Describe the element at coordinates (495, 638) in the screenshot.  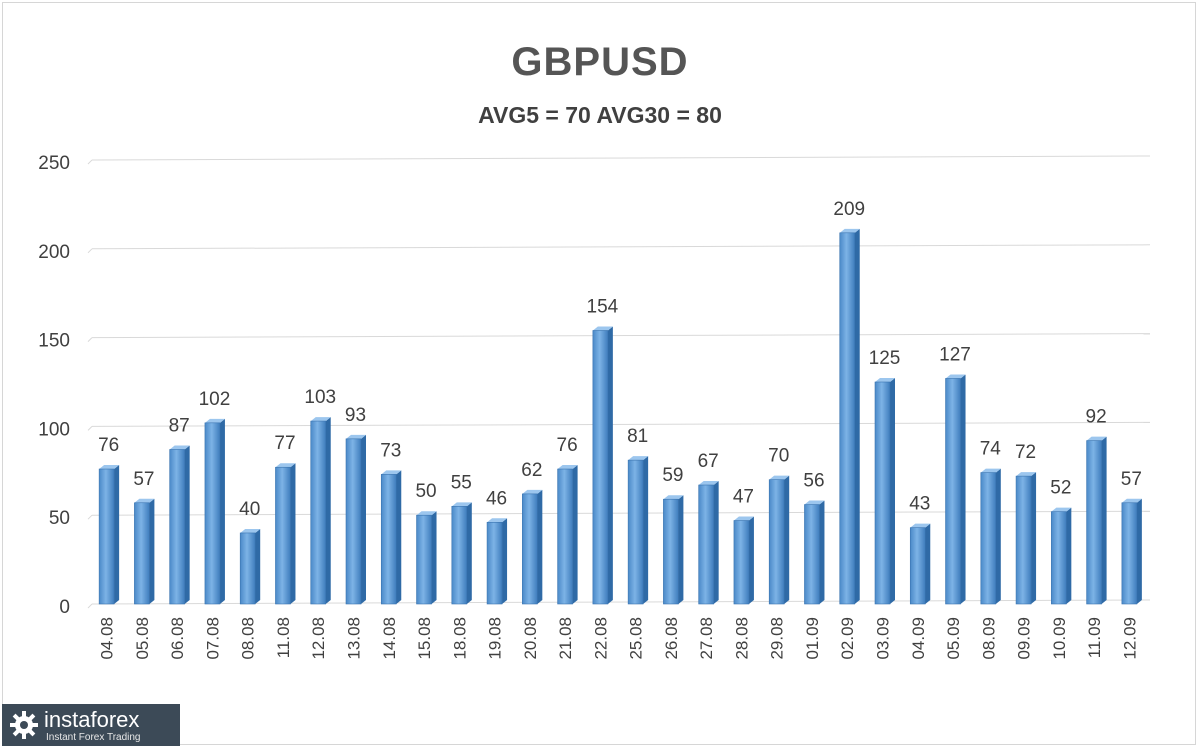
I see `x-tick-label: 19.08` at that location.